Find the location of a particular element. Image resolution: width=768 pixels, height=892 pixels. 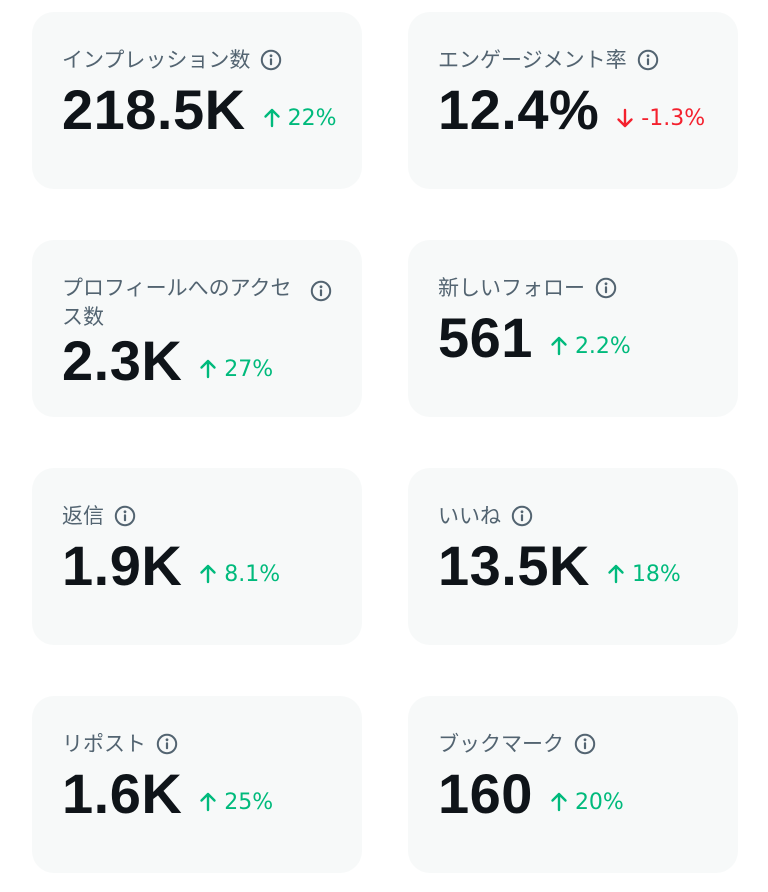

metric-value: 1.6K is located at coordinates (122, 793).